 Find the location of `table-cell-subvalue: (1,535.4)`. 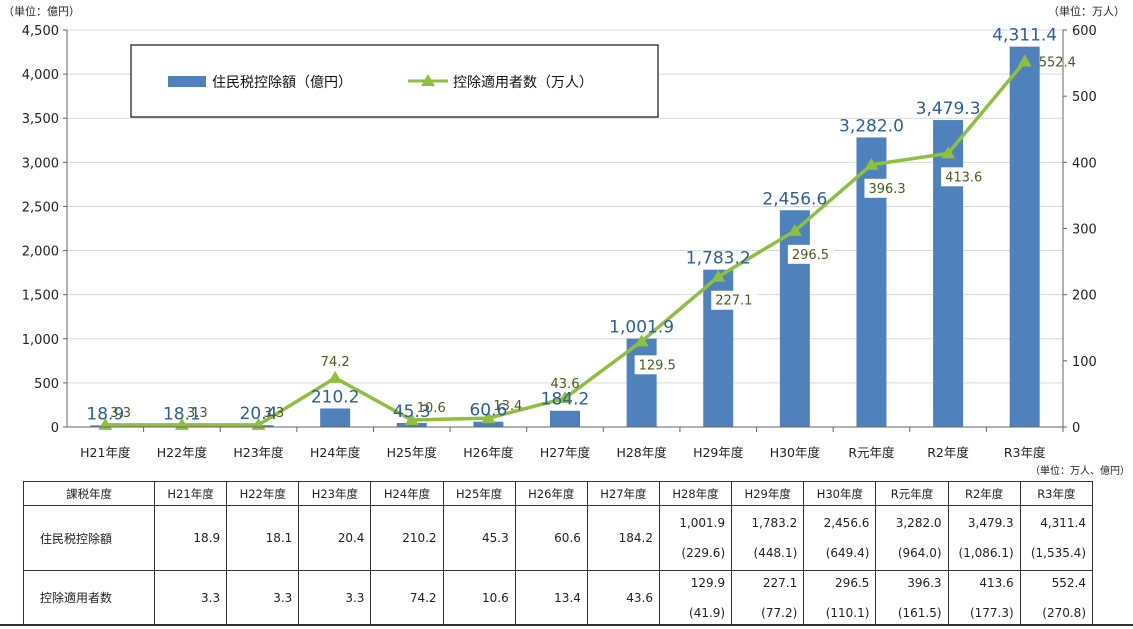

table-cell-subvalue: (1,535.4) is located at coordinates (1058, 553).